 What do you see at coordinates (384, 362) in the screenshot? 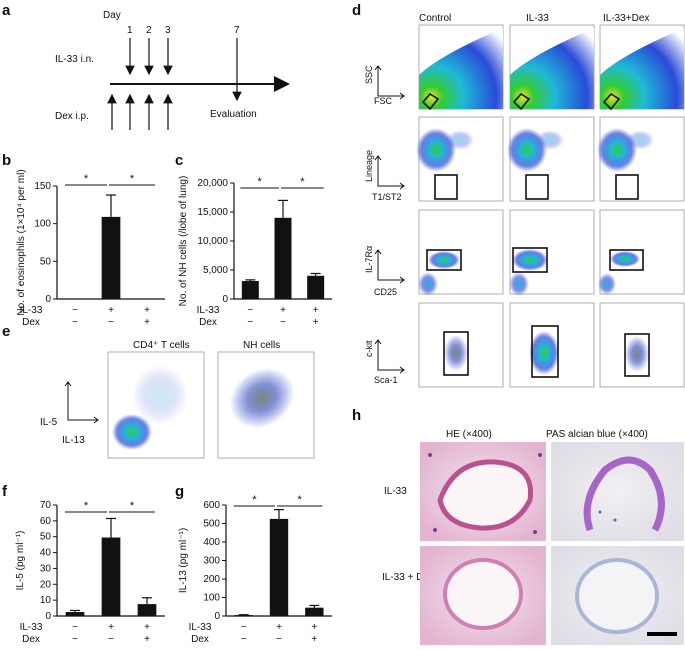
I see `flow-row4-axes: c-kit Sca-1` at bounding box center [384, 362].